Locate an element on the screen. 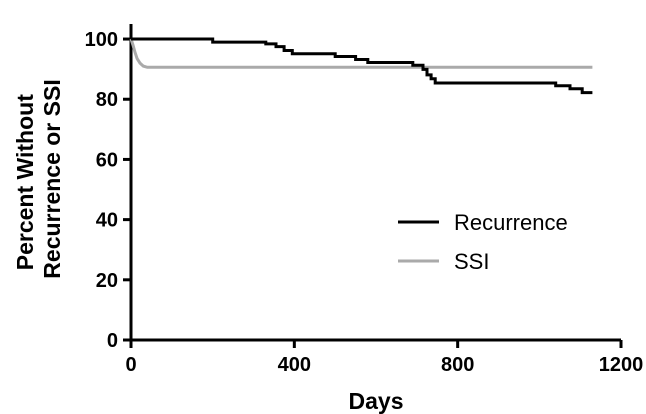  legend-label-recurrence: Recurrence is located at coordinates (511, 222).